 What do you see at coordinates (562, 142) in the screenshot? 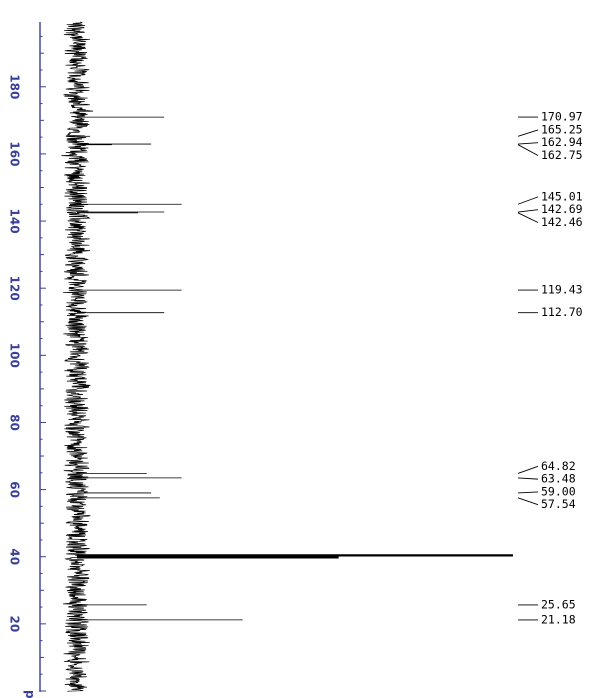
I see `peak-label: 162.94` at bounding box center [562, 142].